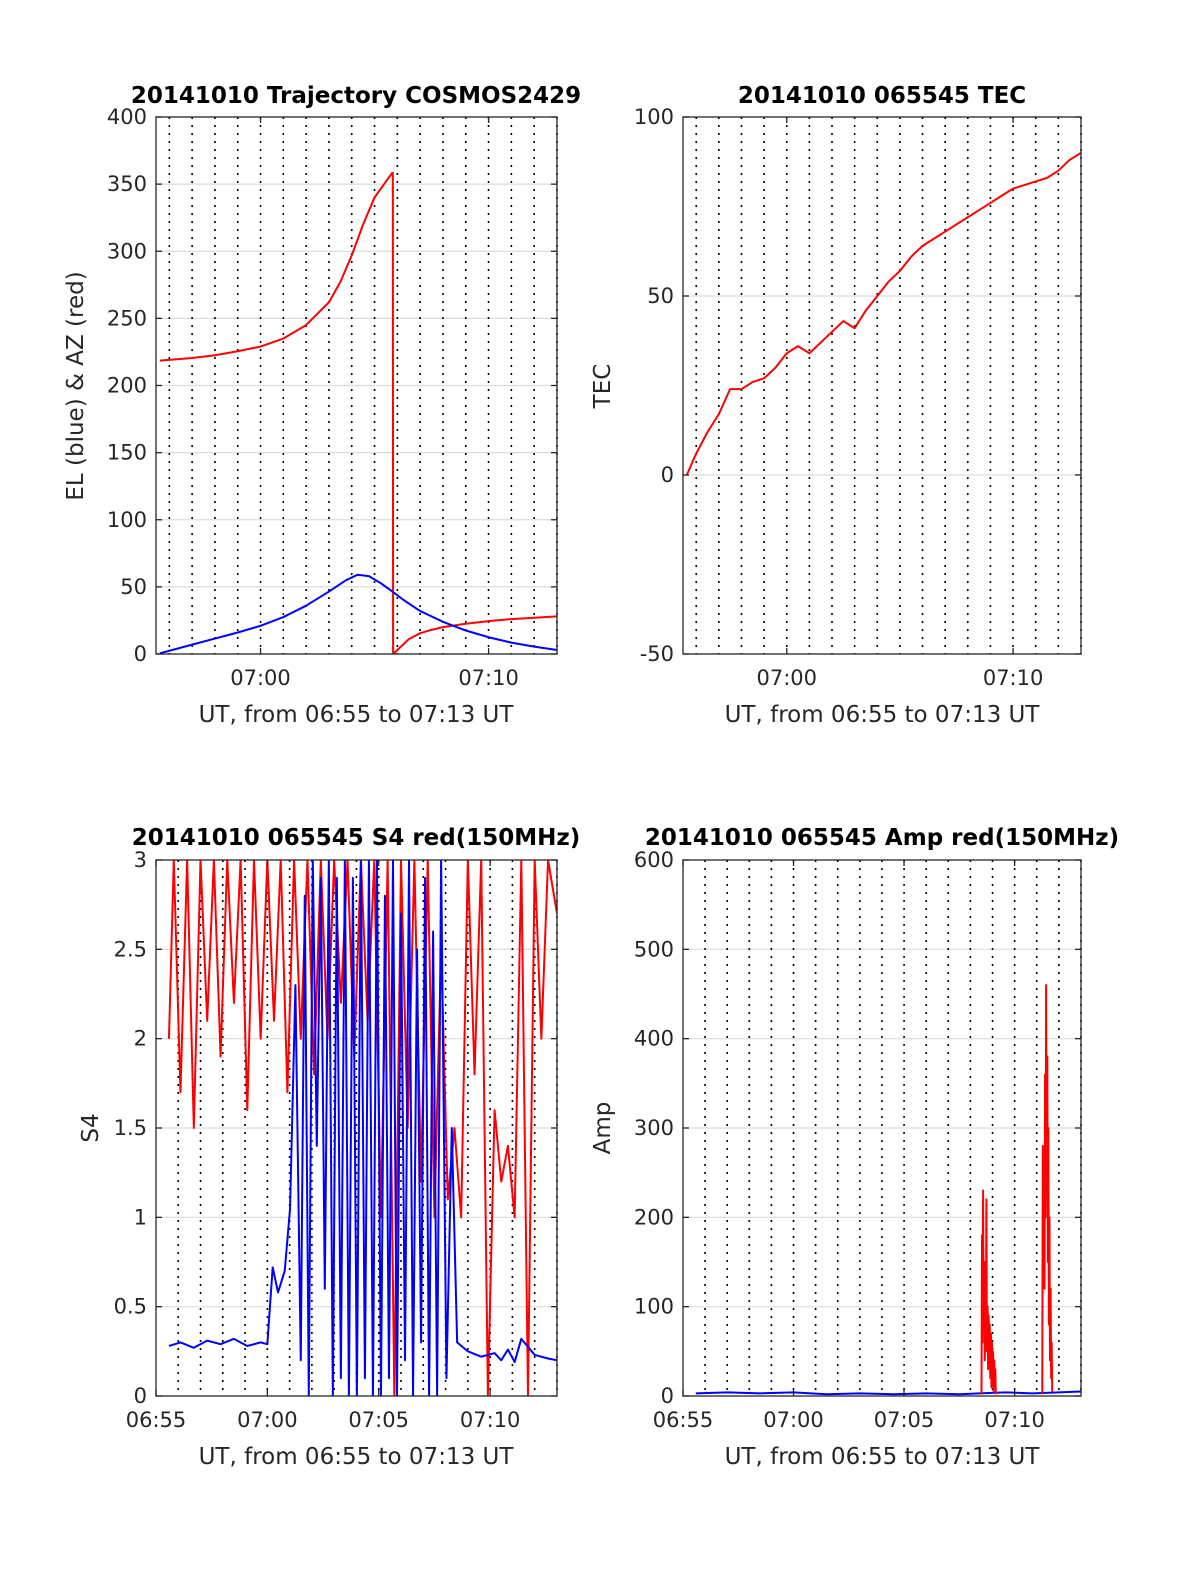 The image size is (1200, 1575). What do you see at coordinates (603, 1128) in the screenshot?
I see `amp-ylabel: Amp` at bounding box center [603, 1128].